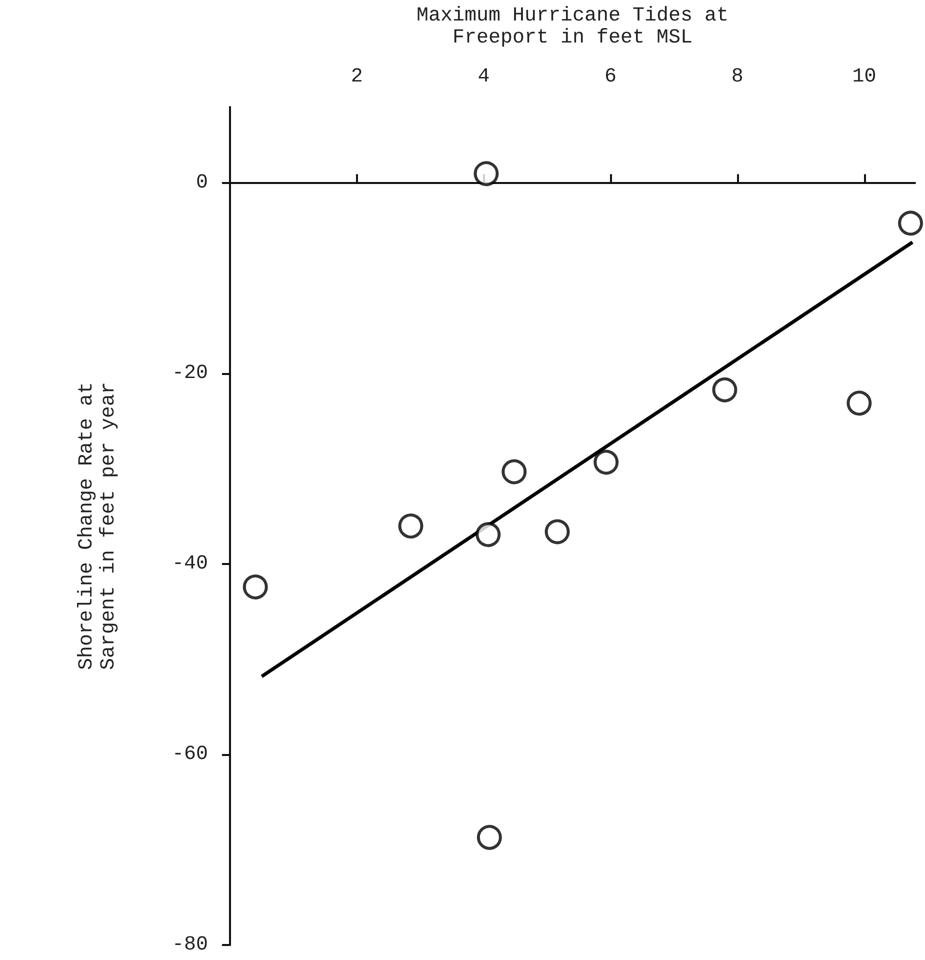  What do you see at coordinates (864, 77) in the screenshot?
I see `x-tick-label: 10` at bounding box center [864, 77].